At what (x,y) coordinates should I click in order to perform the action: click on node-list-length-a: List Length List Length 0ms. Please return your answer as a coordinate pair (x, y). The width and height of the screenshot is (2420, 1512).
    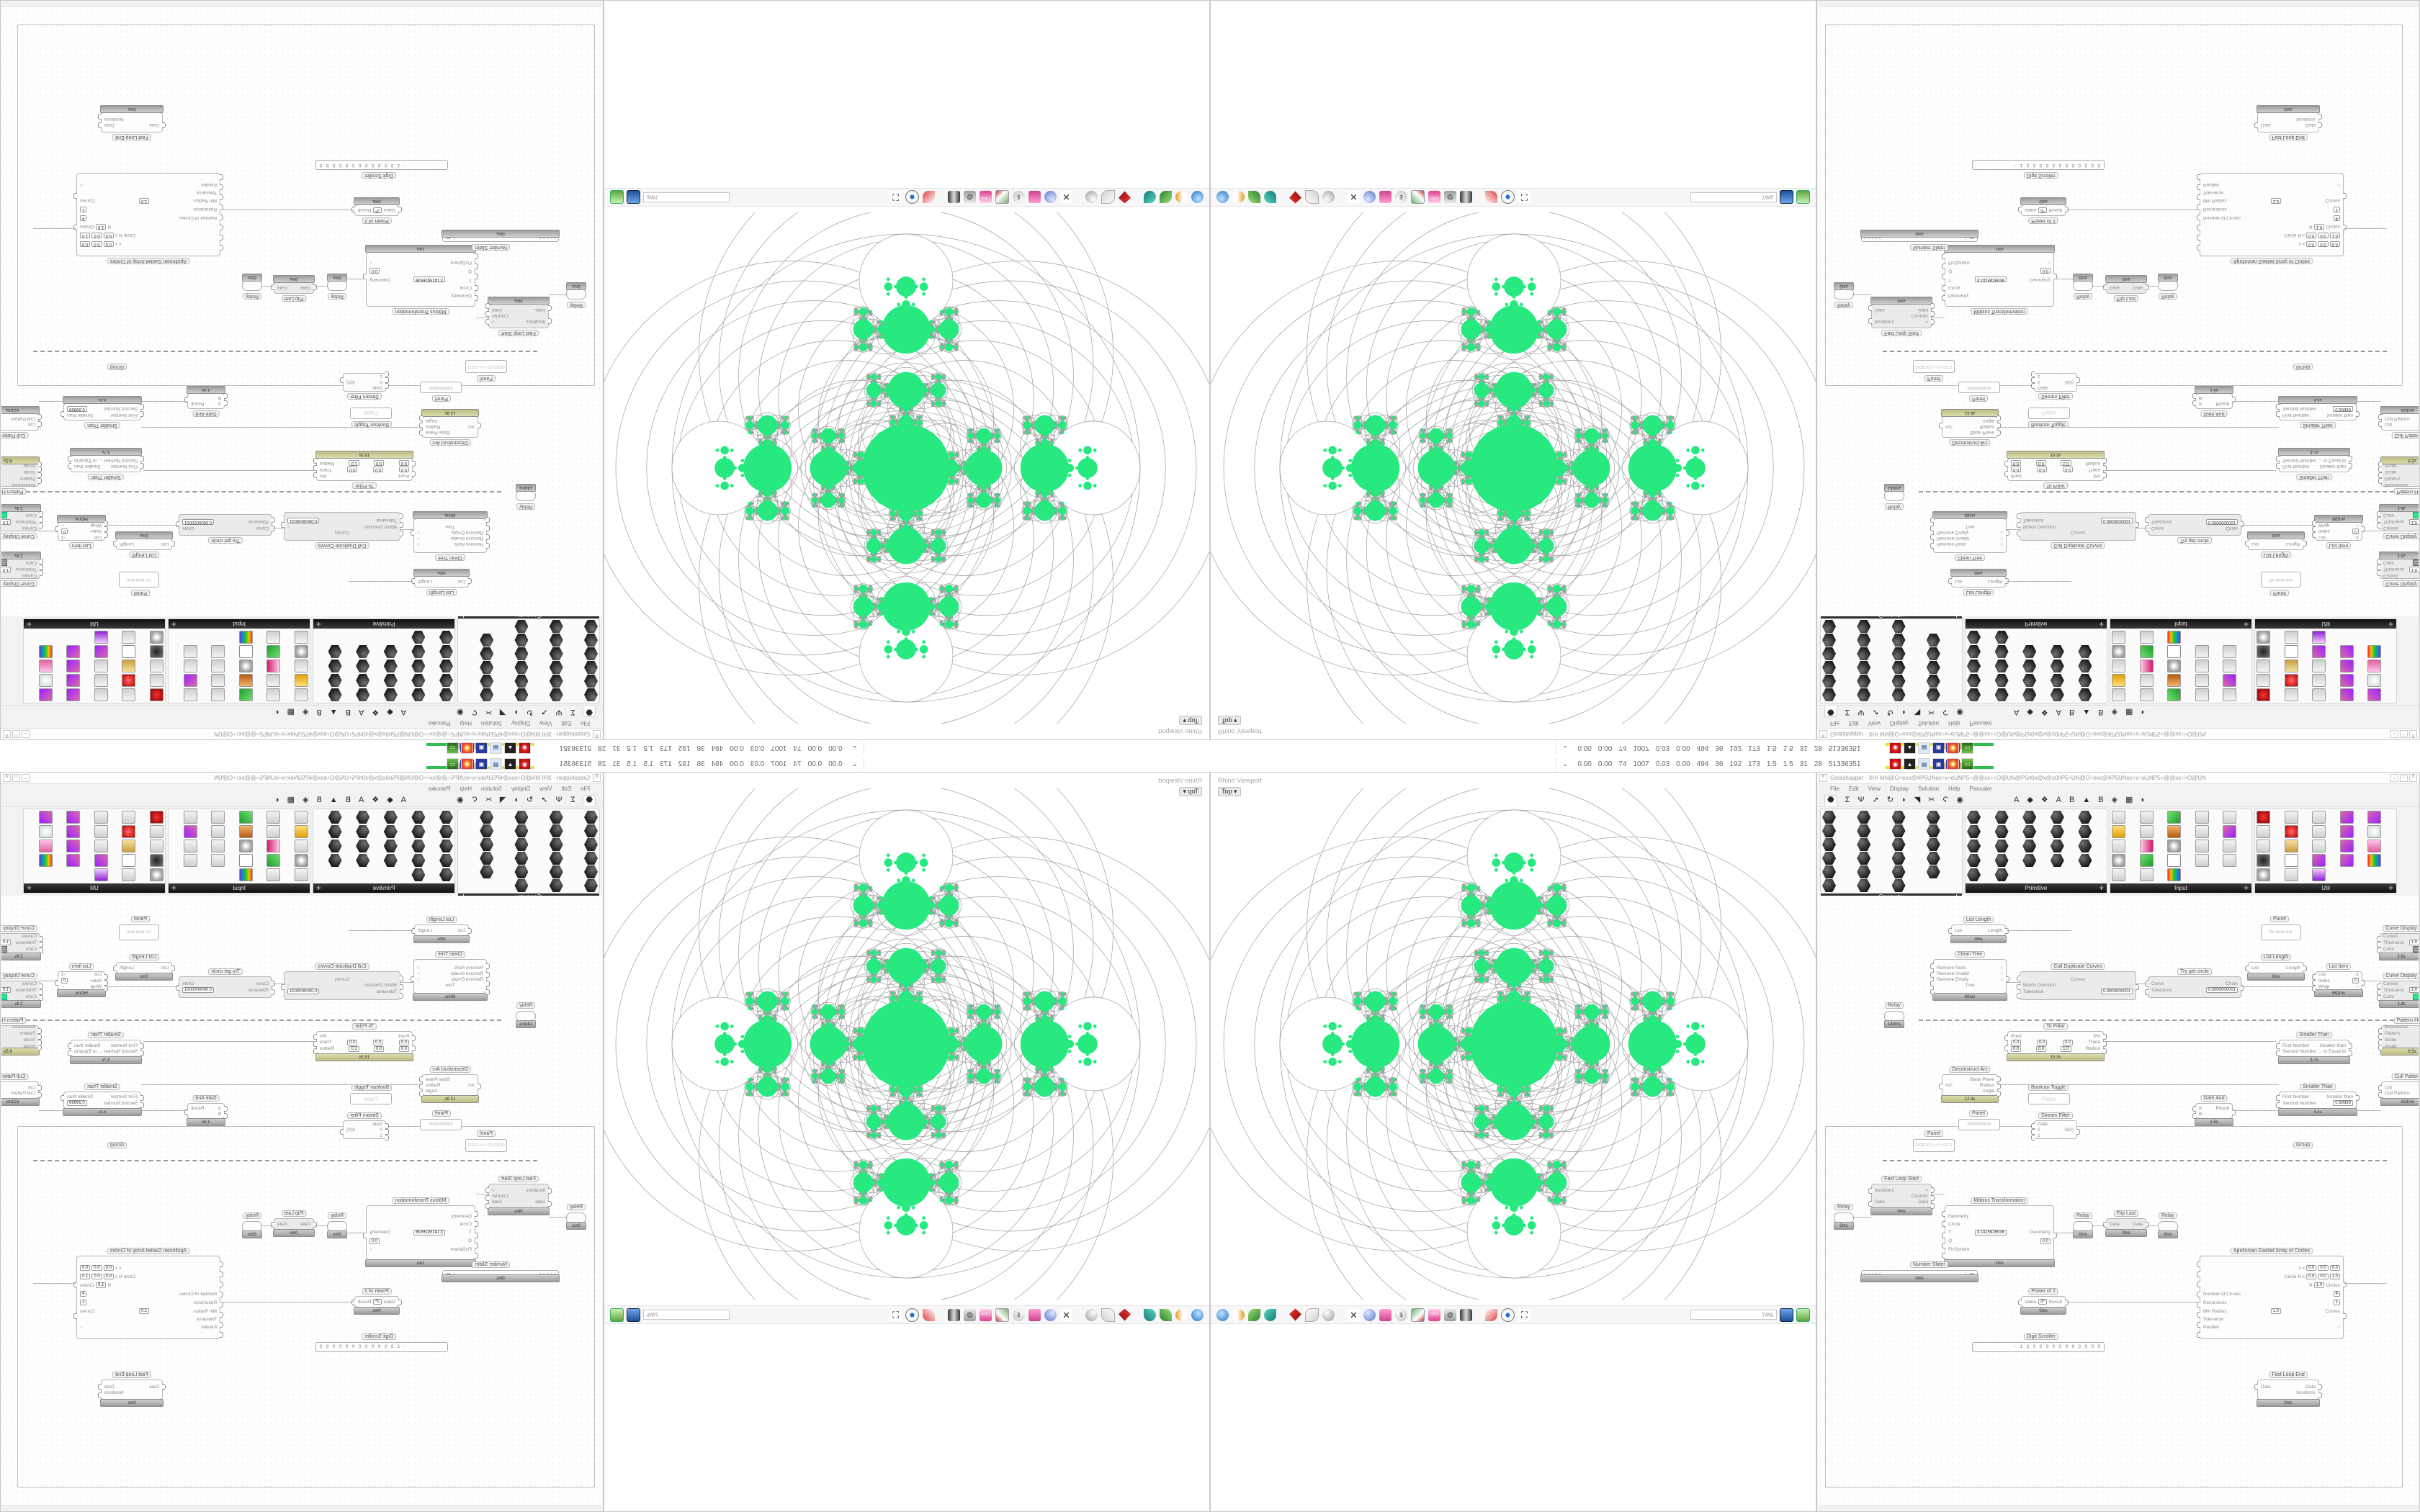
    Looking at the image, I should click on (442, 582).